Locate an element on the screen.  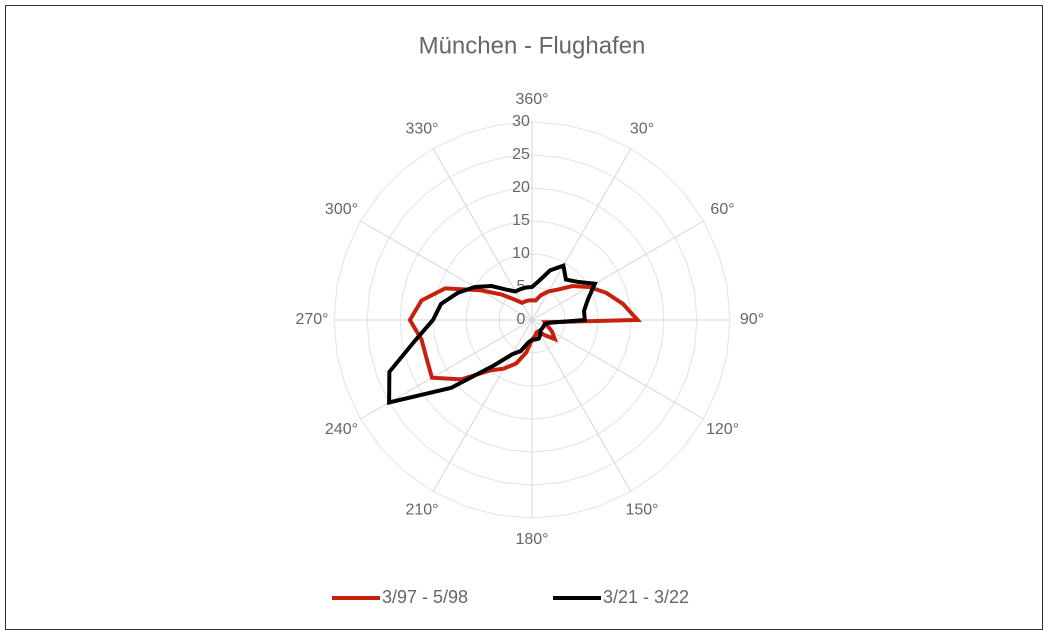
angle-label: 270° is located at coordinates (311, 319).